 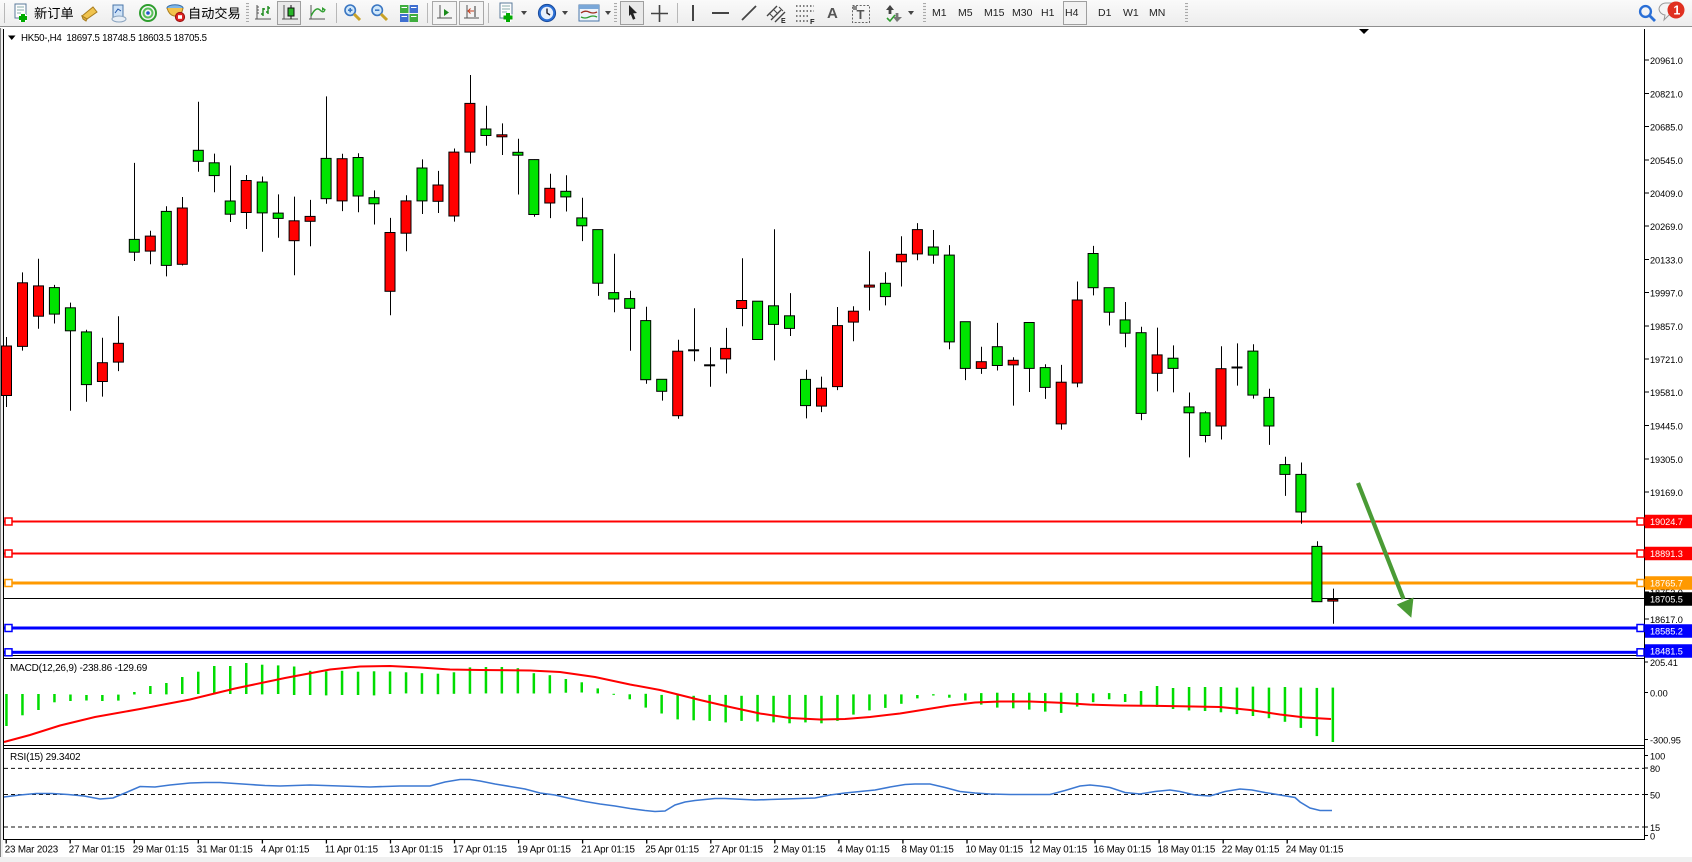 I want to click on svg-text: 19305.0, so click(x=1666, y=460).